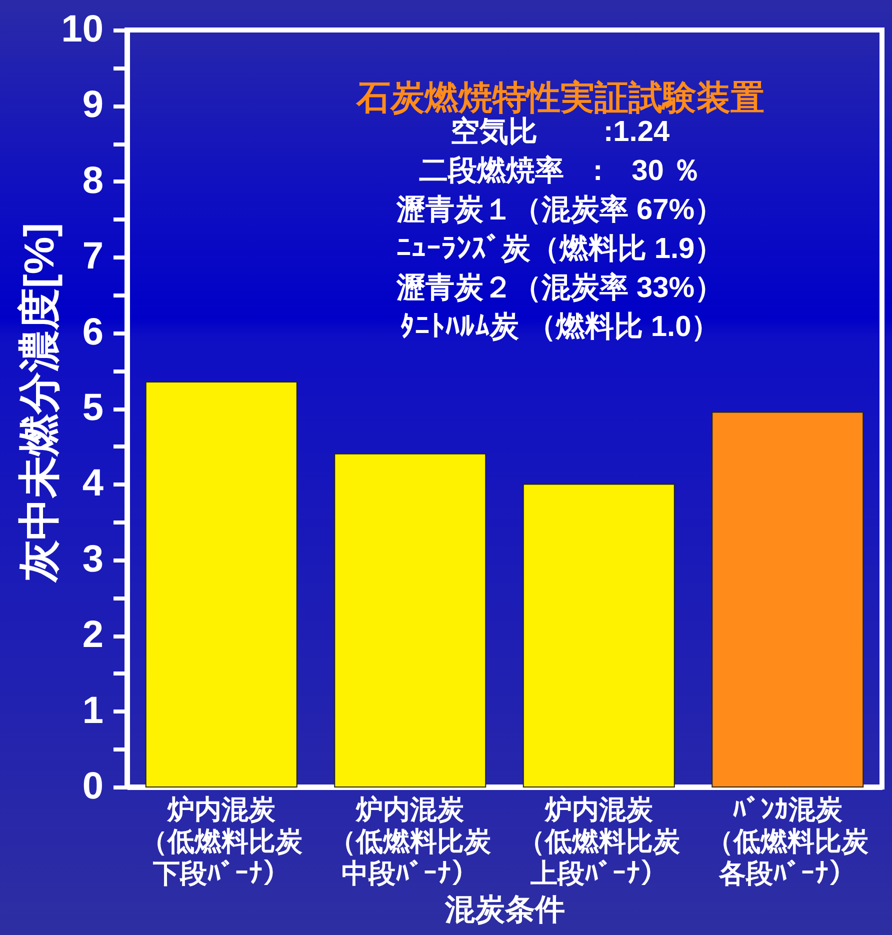  I want to click on annotation: 瀝青炭１（混炭率 67%）, so click(559, 209).